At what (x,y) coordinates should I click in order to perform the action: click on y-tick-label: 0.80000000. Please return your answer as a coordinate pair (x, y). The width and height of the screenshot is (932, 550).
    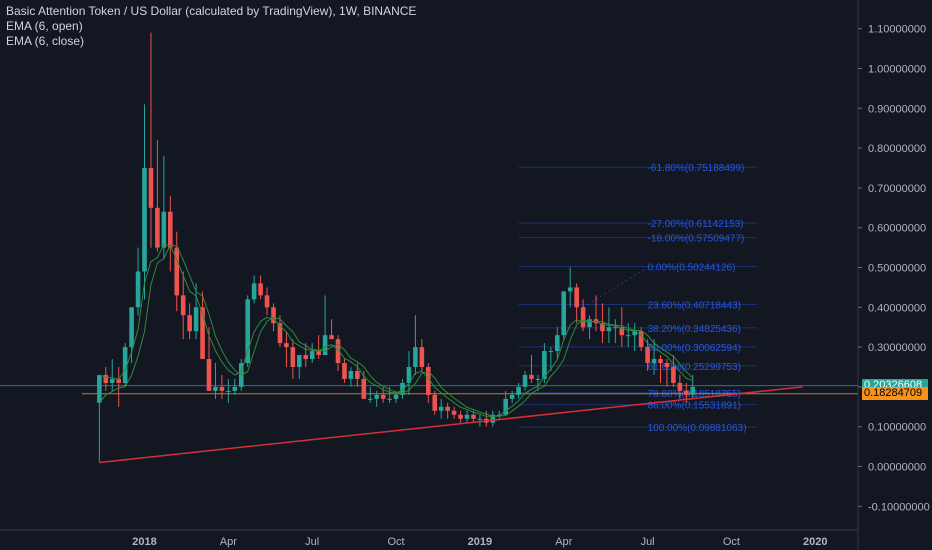
    Looking at the image, I should click on (897, 149).